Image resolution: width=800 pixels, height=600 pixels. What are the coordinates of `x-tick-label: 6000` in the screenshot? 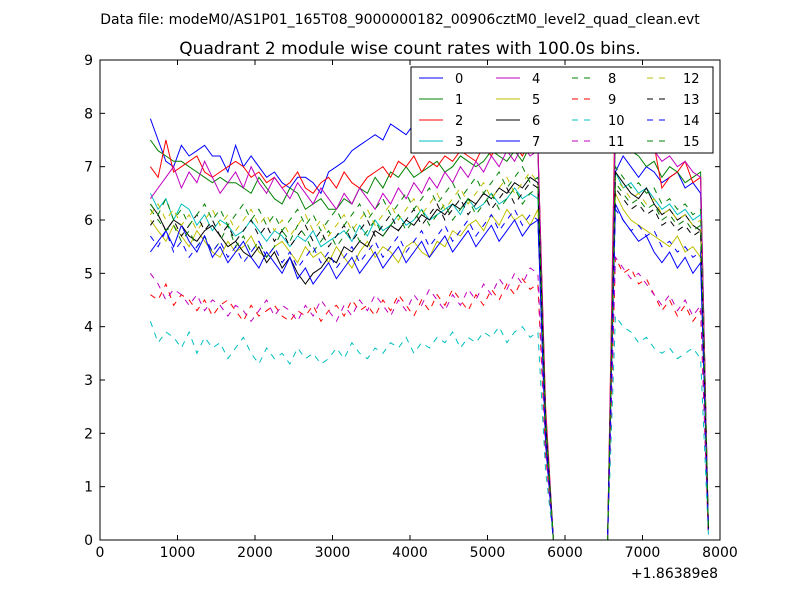 It's located at (565, 553).